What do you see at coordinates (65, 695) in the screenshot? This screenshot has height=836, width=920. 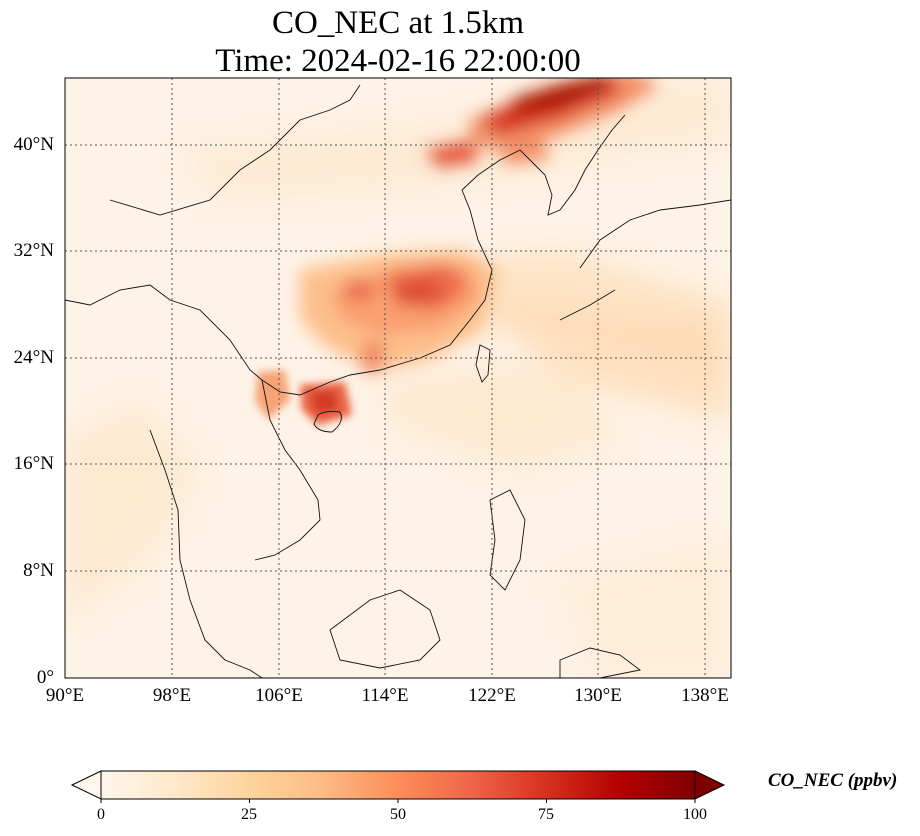 I see `lon-tick-label: 90°E` at bounding box center [65, 695].